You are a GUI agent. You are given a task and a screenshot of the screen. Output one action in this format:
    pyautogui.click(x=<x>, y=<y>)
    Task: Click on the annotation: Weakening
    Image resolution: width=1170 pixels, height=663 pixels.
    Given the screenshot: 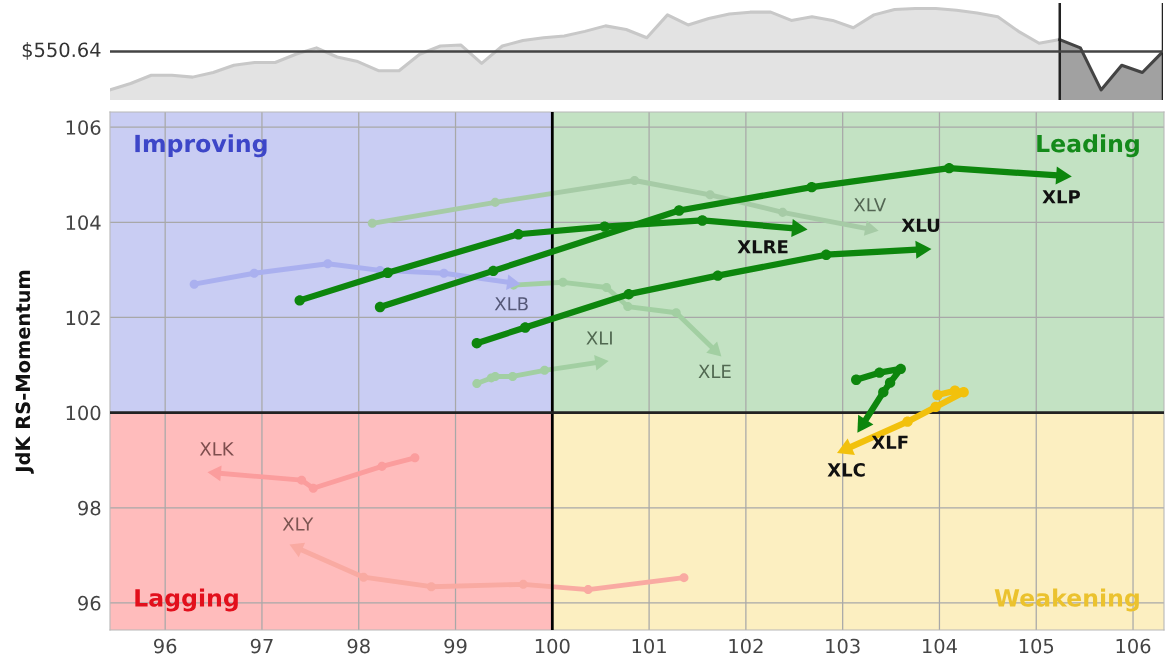 What is the action you would take?
    pyautogui.click(x=1066, y=600)
    